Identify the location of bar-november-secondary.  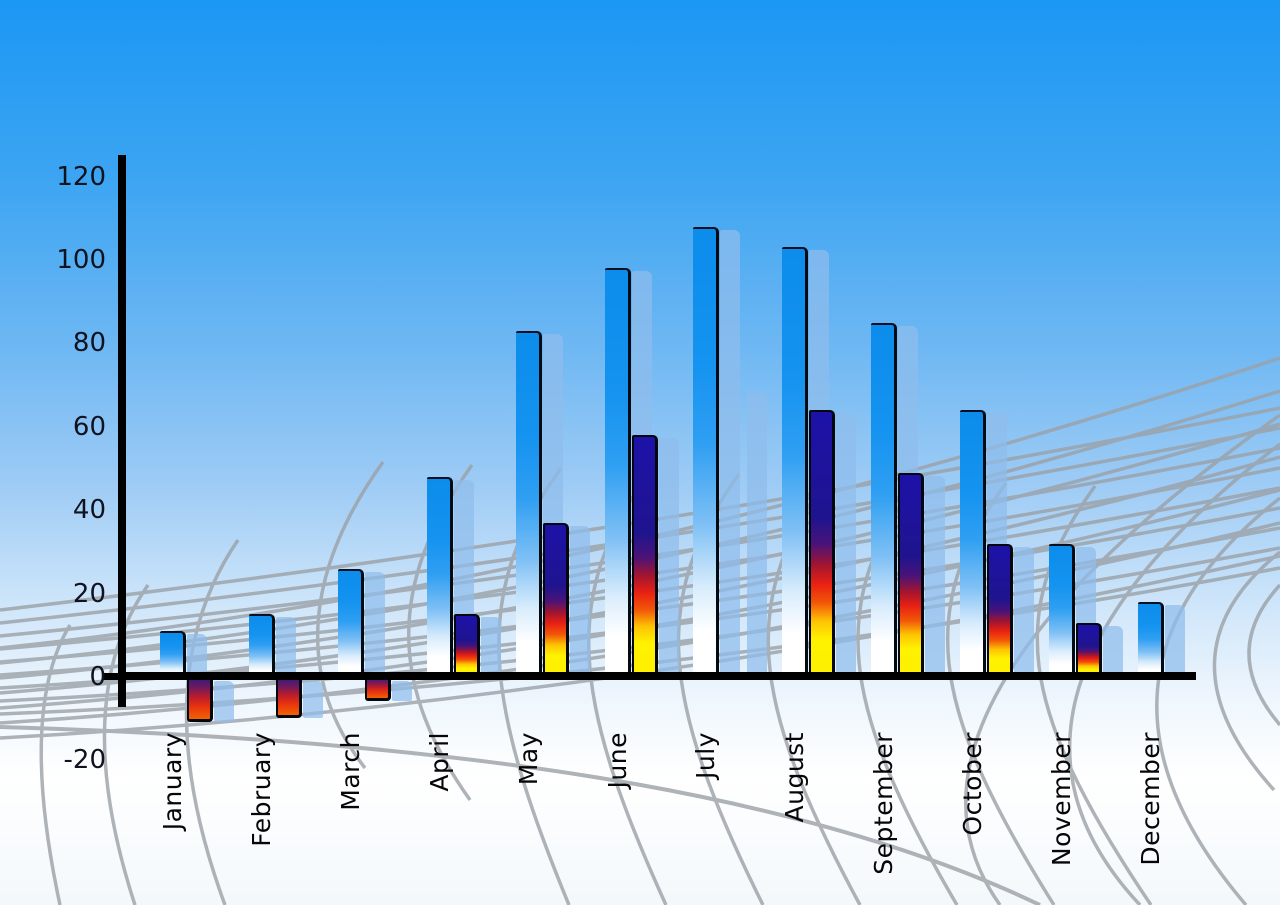
(1089, 649).